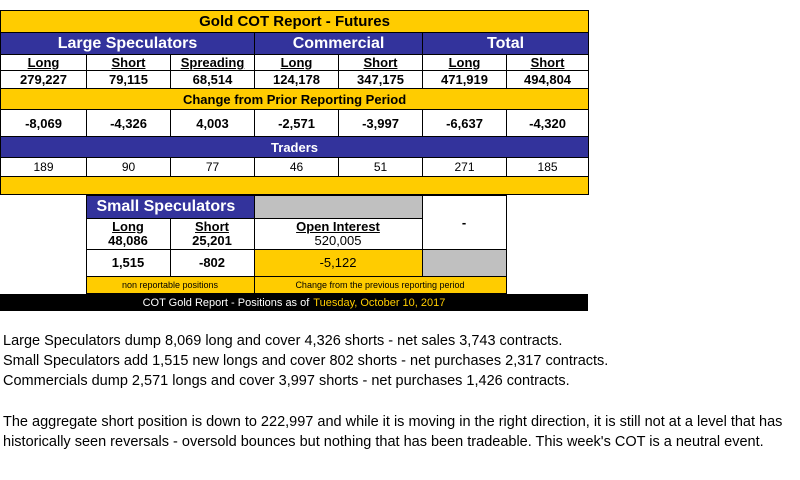  I want to click on non-reportable-note: non reportable positions, so click(170, 285).